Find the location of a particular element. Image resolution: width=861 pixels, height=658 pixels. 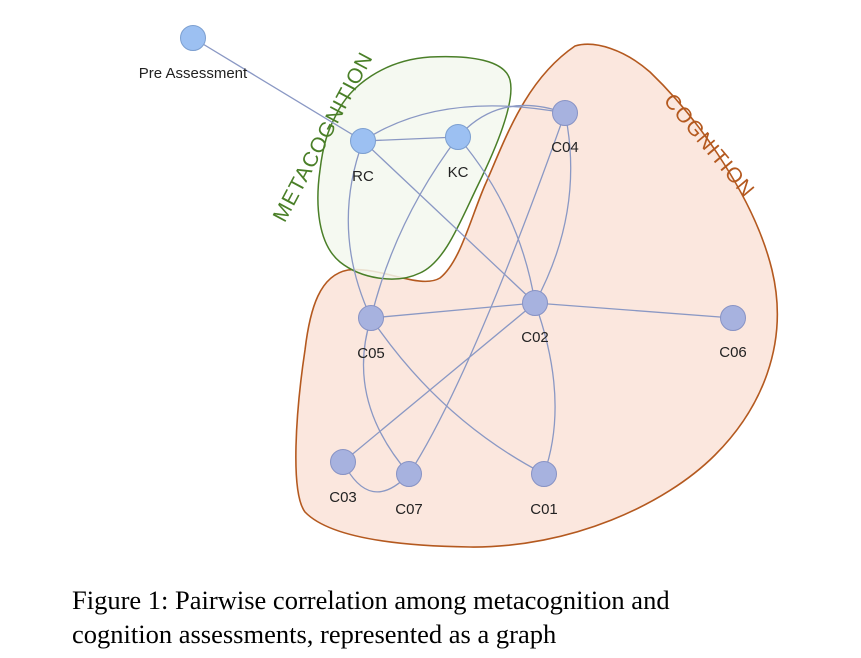

edge-rc-c04 is located at coordinates (464, 123).